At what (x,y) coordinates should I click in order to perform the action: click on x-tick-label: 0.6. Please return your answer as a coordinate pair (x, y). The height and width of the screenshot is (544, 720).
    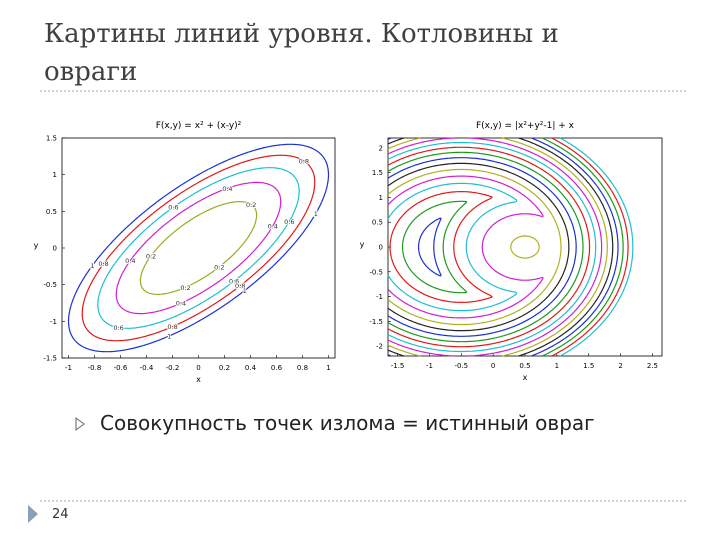
    Looking at the image, I should click on (277, 368).